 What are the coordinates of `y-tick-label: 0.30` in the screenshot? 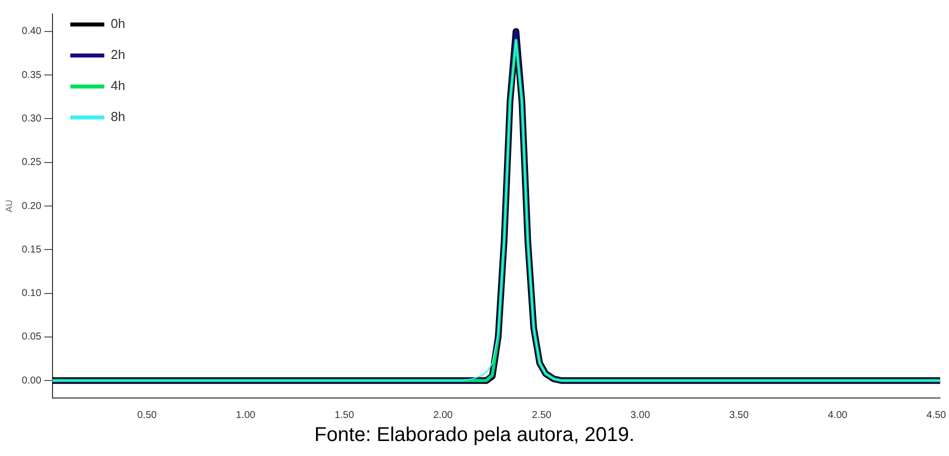 It's located at (32, 118).